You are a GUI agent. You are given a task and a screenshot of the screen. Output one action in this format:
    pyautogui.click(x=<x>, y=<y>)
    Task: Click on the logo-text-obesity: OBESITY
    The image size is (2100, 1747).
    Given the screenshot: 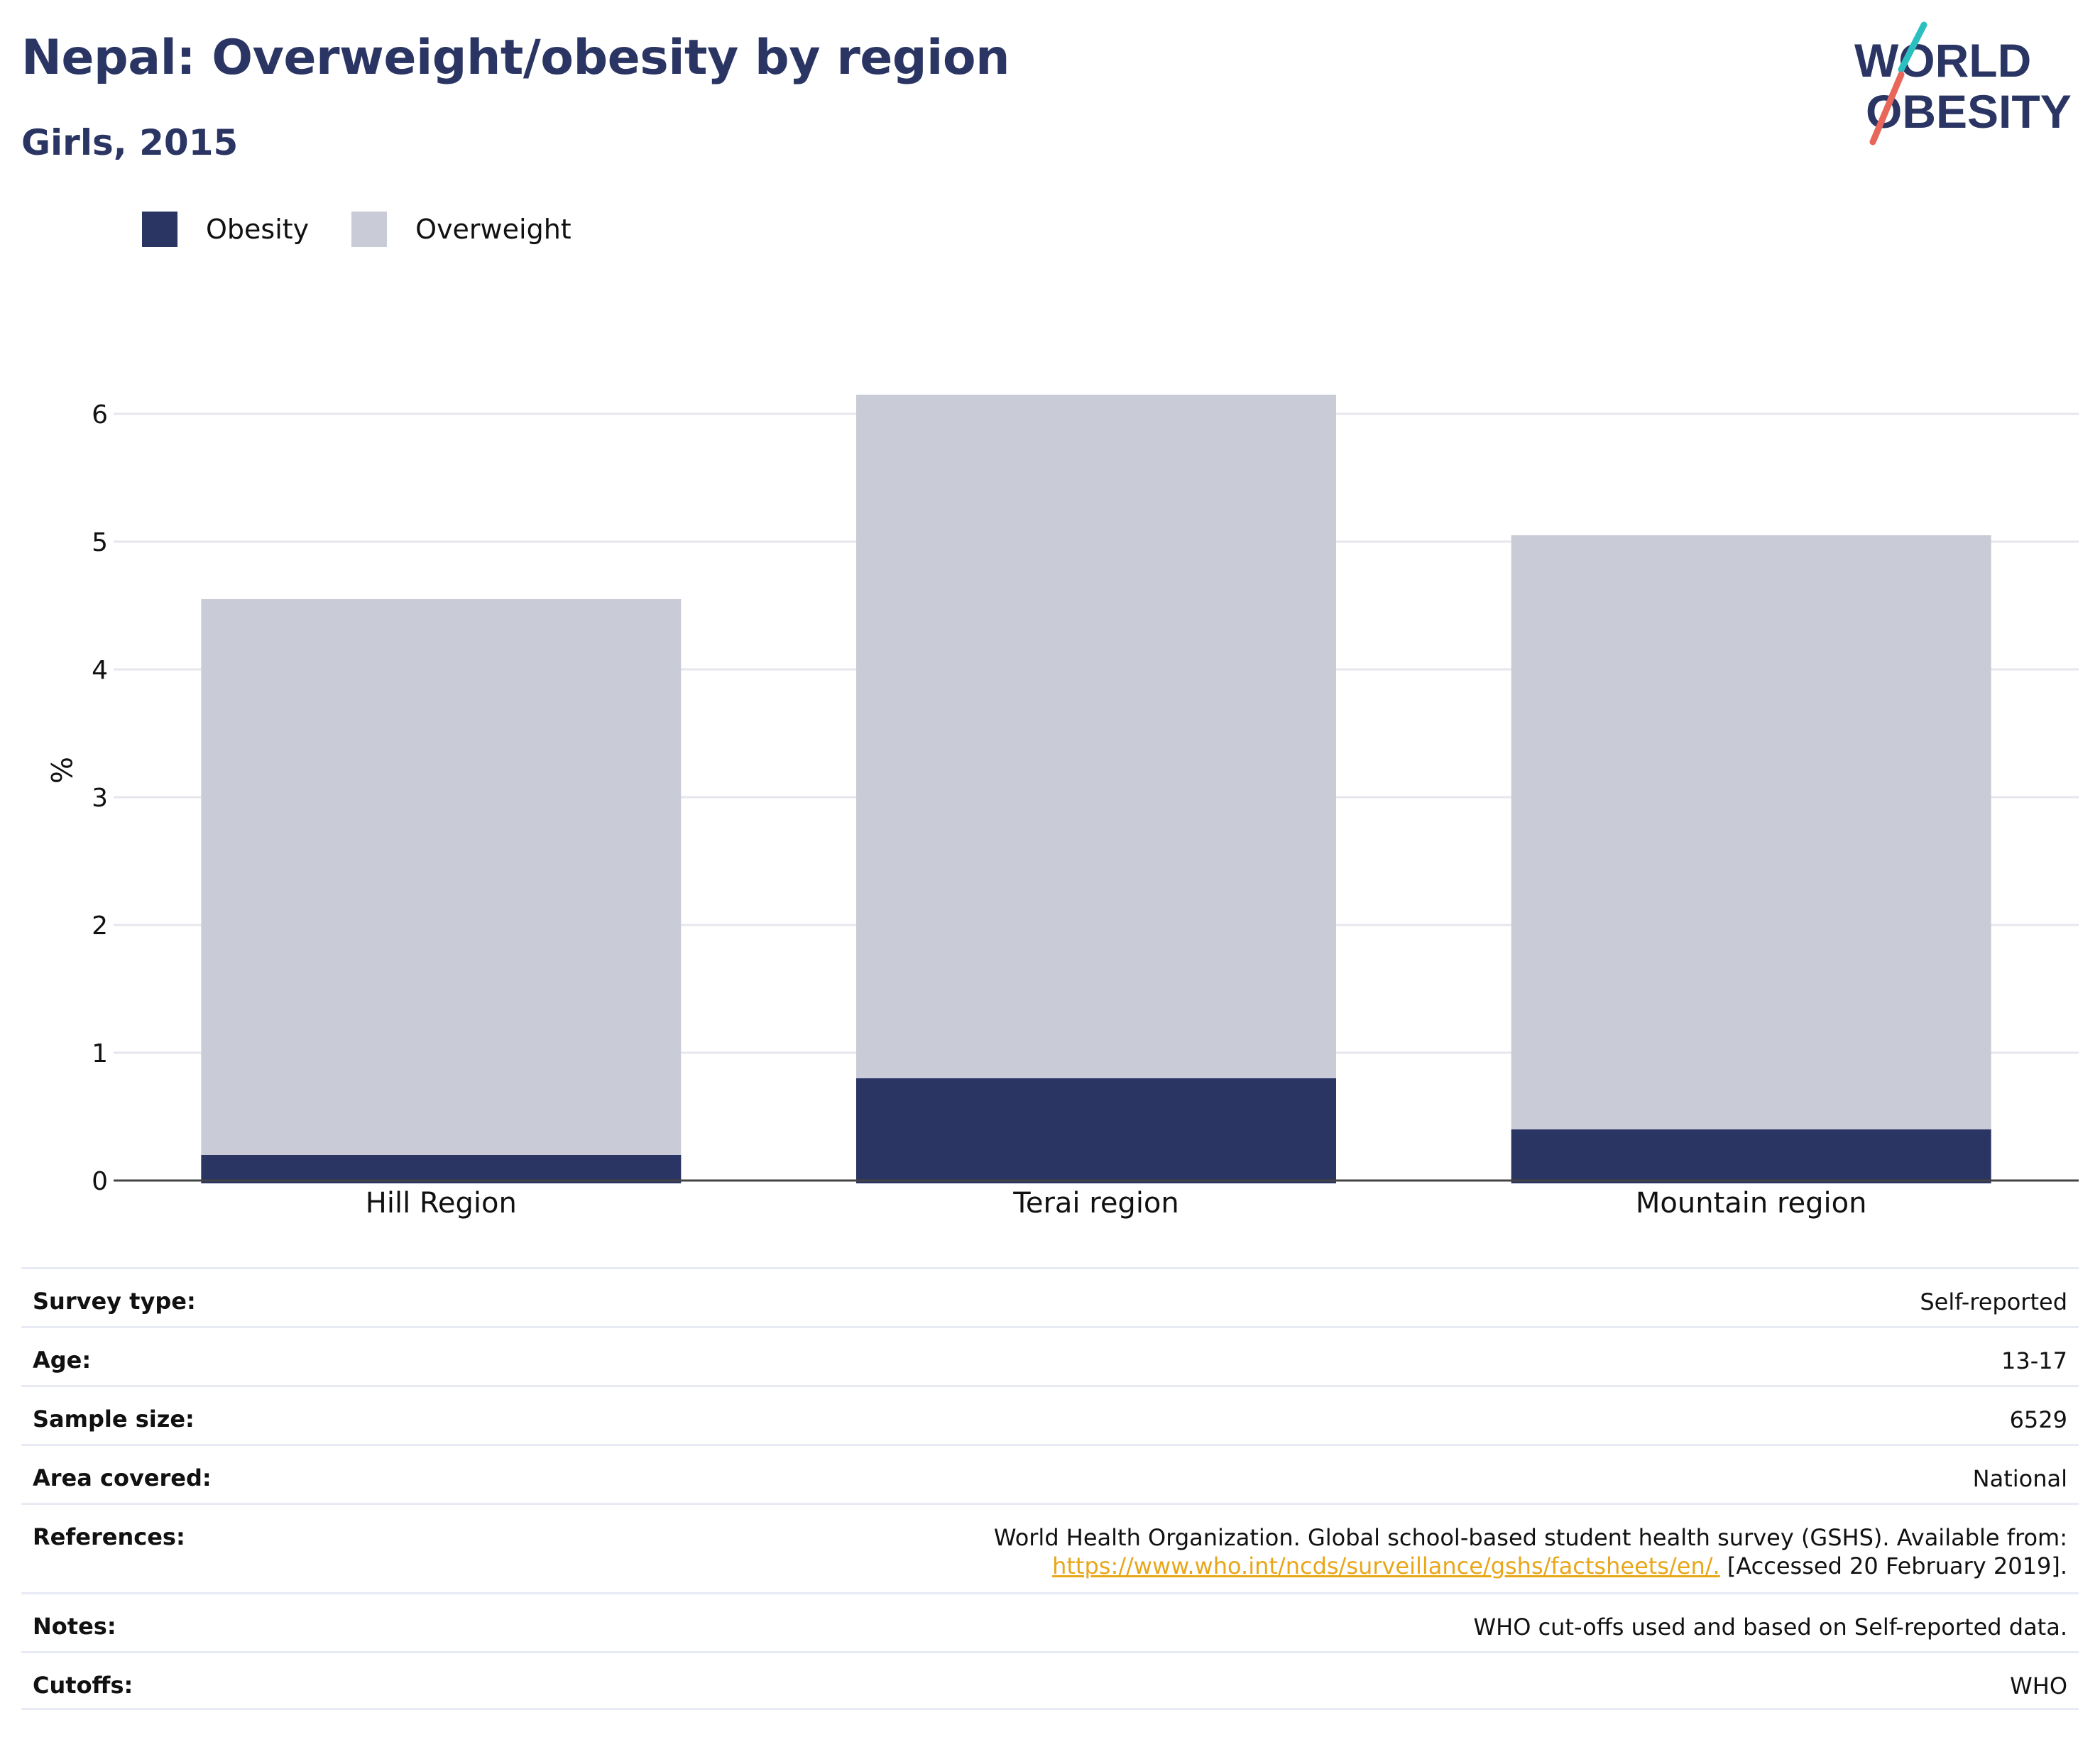 What is the action you would take?
    pyautogui.click(x=1969, y=111)
    